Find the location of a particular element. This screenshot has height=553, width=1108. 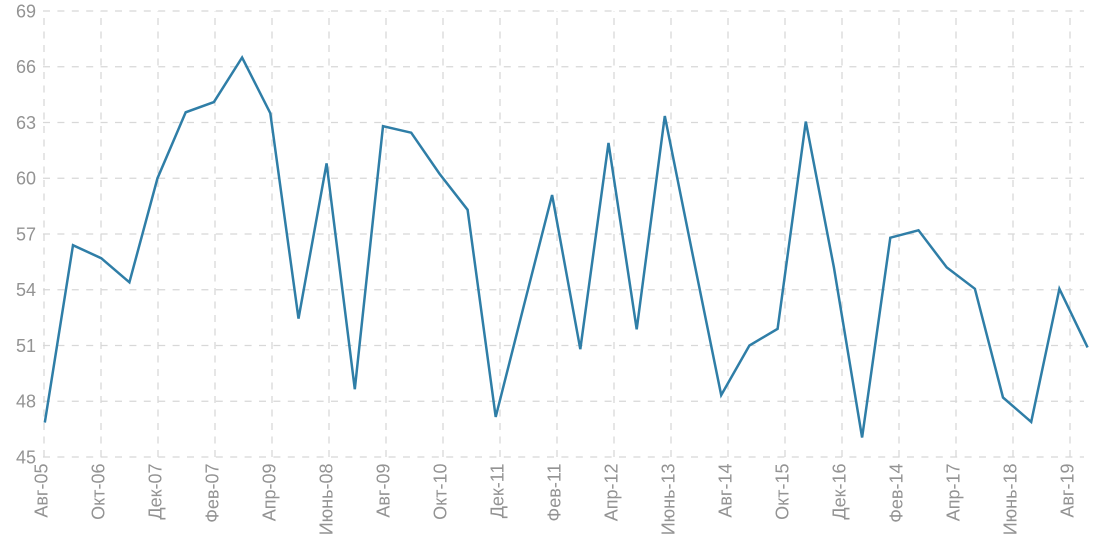

svg-text: Дек-11 is located at coordinates (498, 491).